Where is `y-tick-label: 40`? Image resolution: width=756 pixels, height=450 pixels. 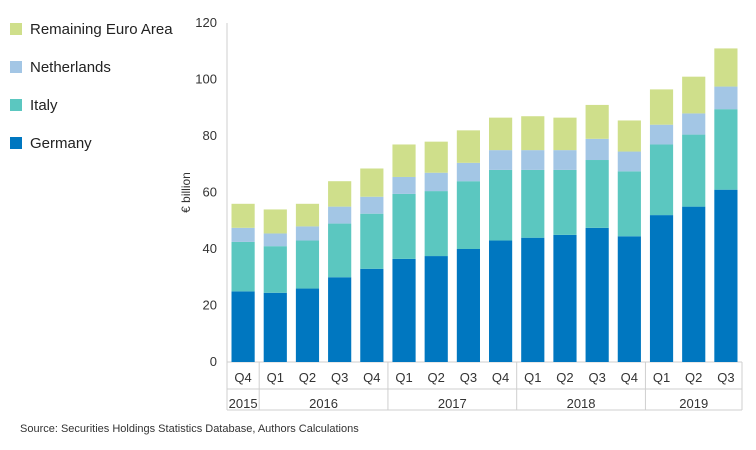 y-tick-label: 40 is located at coordinates (210, 248).